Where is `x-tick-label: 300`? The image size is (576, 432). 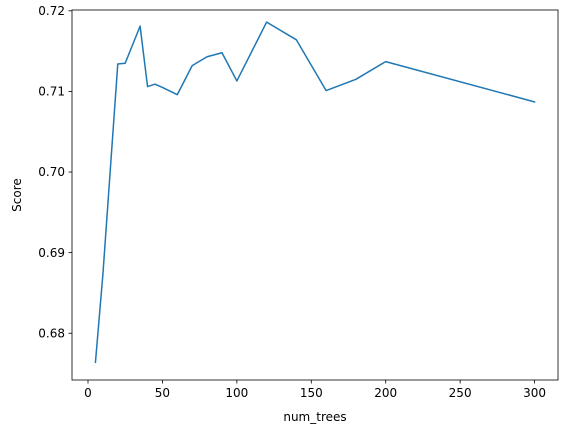
x-tick-label: 300 is located at coordinates (534, 393).